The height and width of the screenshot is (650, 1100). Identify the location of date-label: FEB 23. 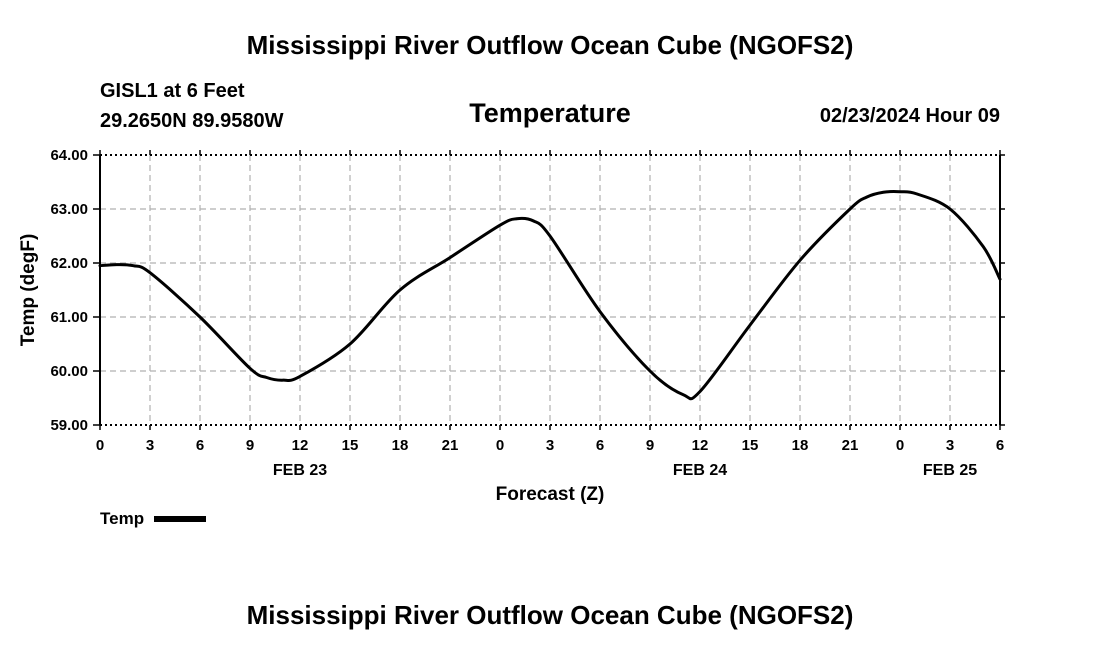
(300, 470).